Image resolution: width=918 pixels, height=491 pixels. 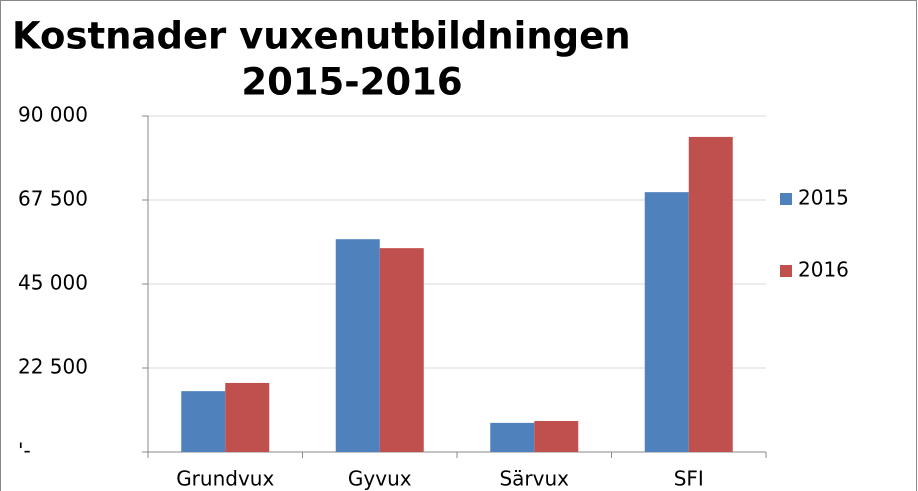 I want to click on y-tick-label: 22 500, so click(x=53, y=367).